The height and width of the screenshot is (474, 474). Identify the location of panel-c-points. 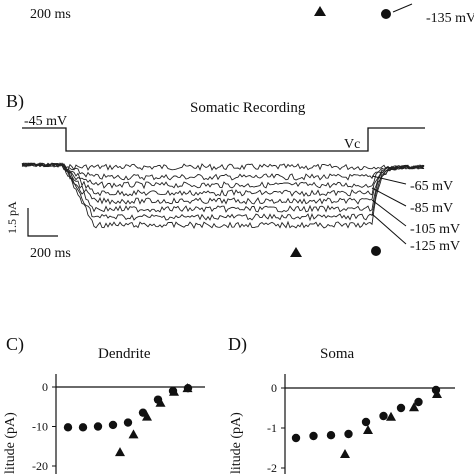
(128, 420).